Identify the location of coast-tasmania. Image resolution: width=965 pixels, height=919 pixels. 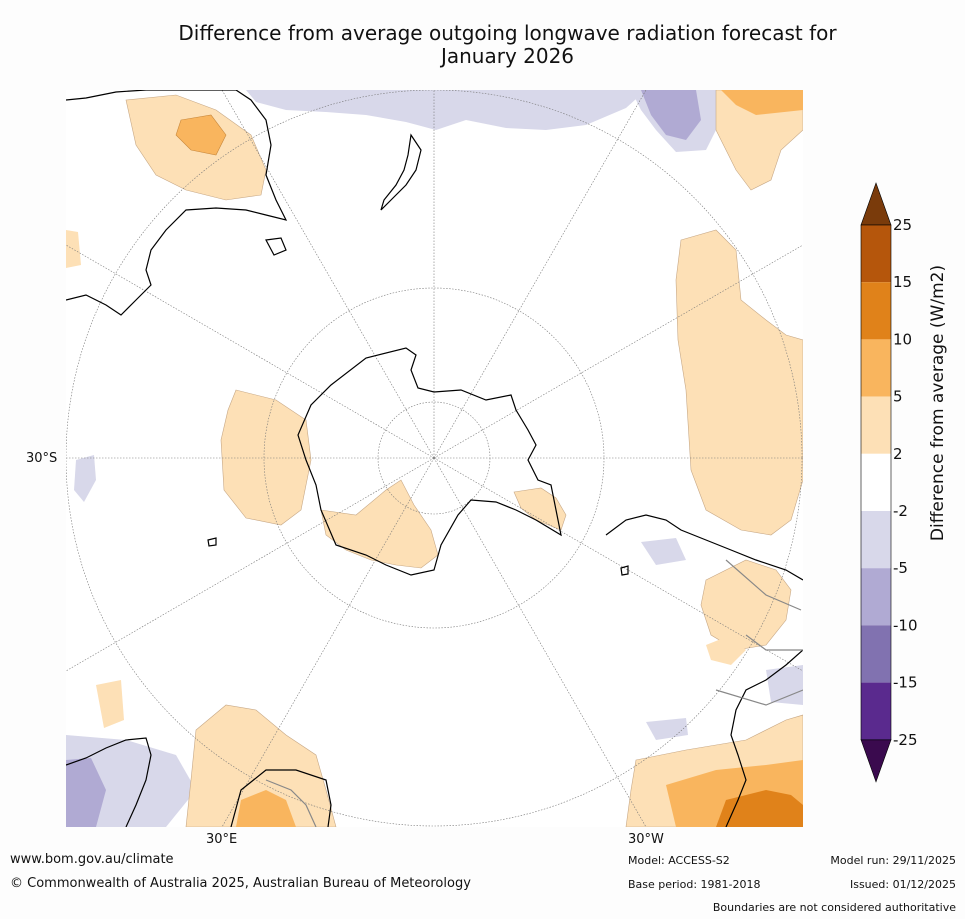
(276, 246).